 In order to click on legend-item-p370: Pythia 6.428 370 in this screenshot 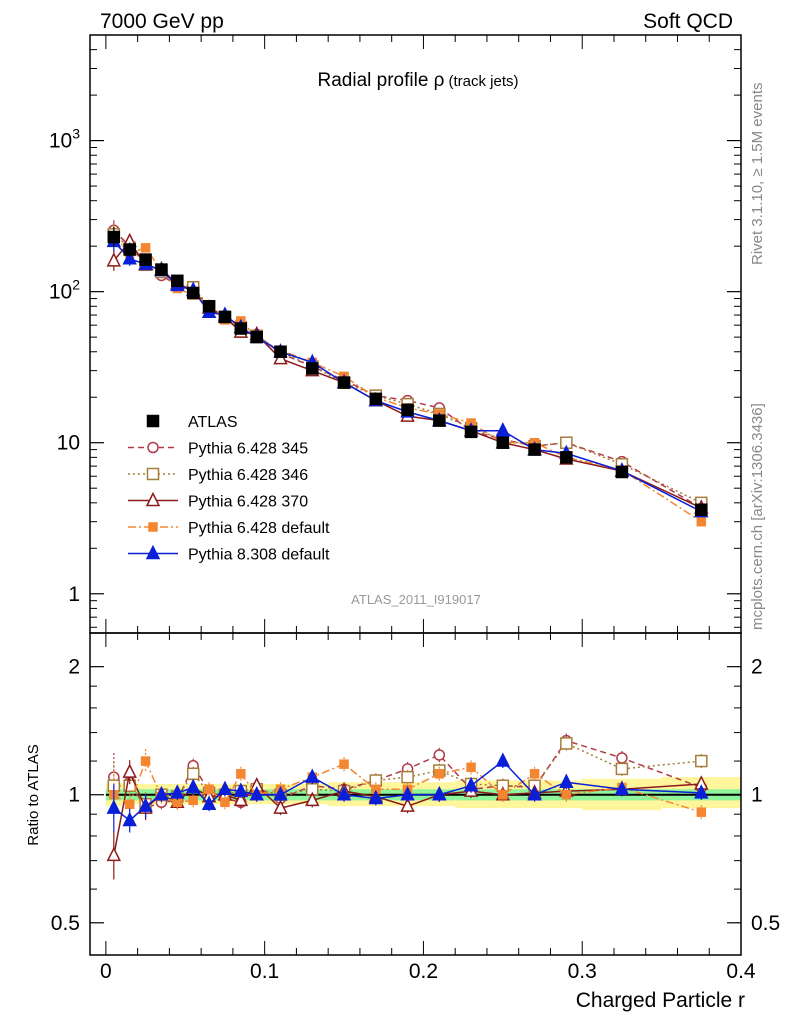, I will do `click(218, 501)`.